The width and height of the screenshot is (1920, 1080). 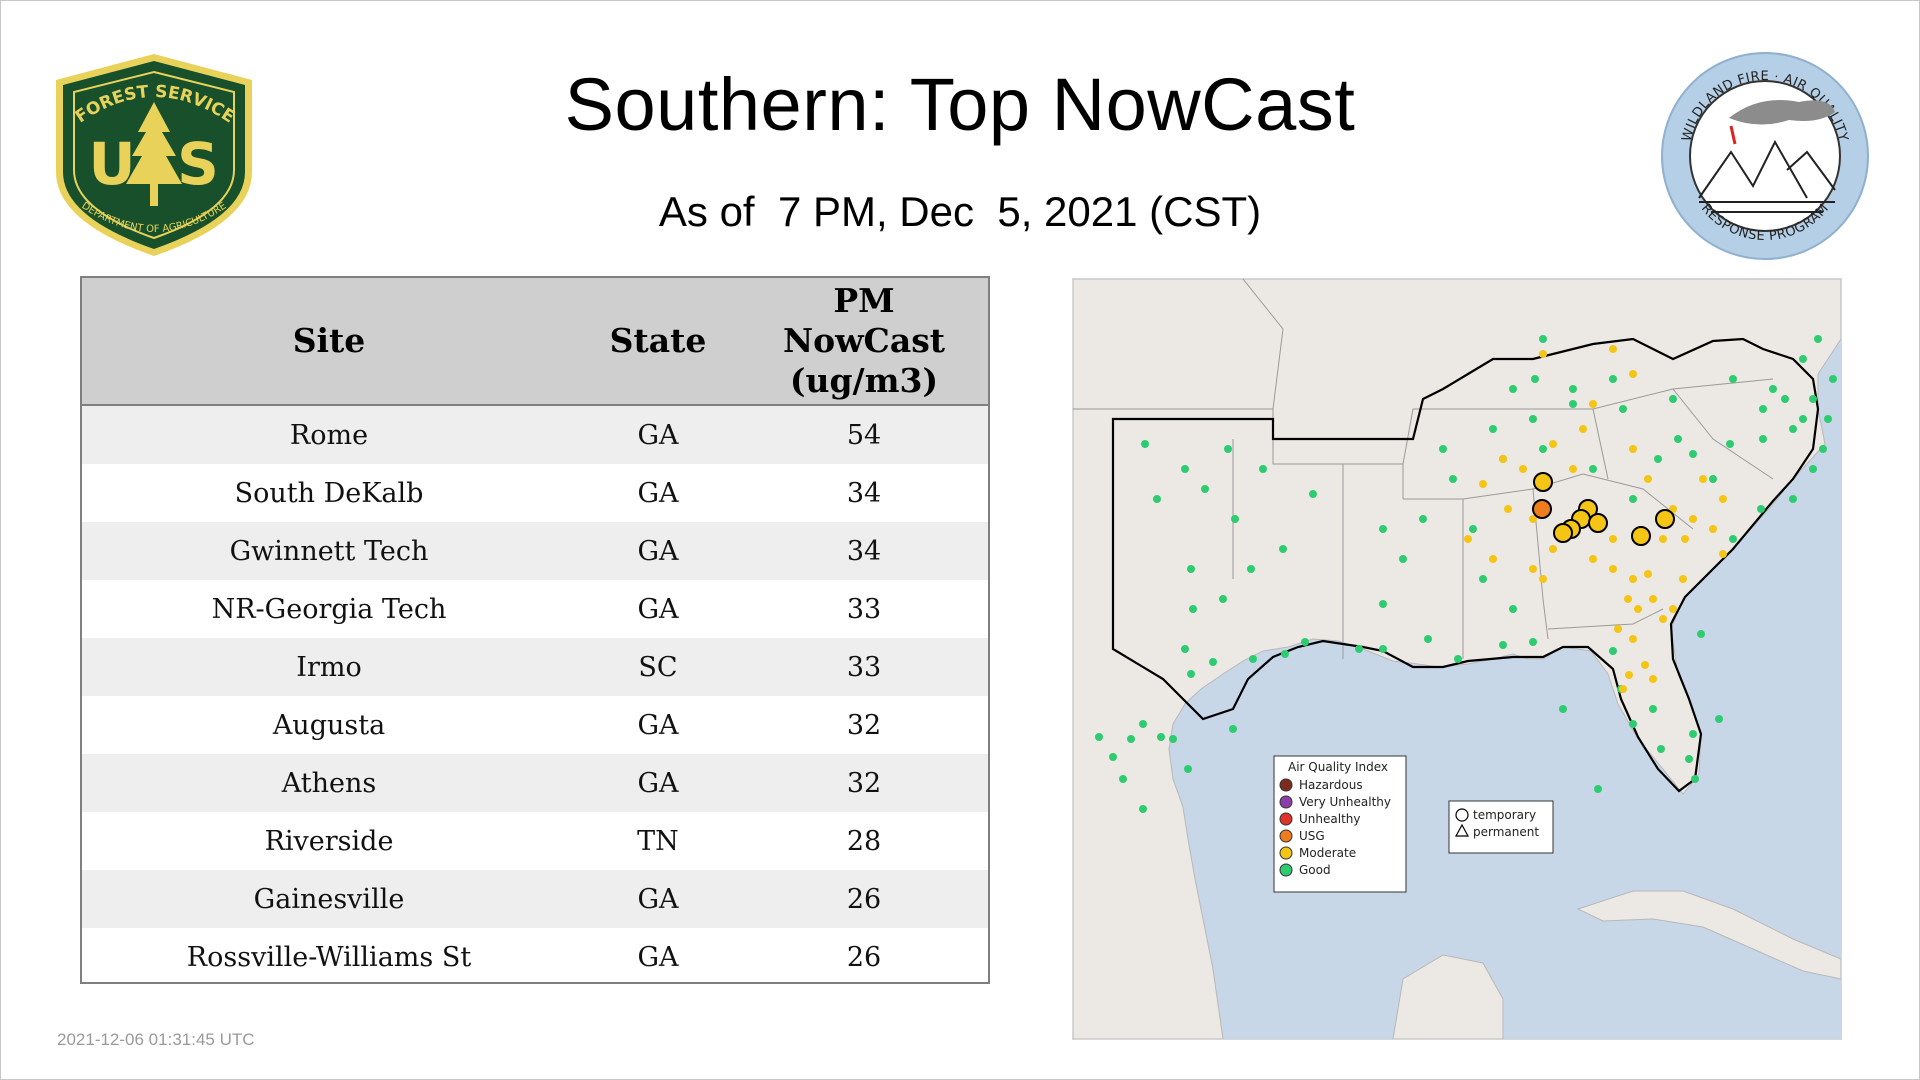 What do you see at coordinates (1286, 870) in the screenshot?
I see `legend-swatch-good` at bounding box center [1286, 870].